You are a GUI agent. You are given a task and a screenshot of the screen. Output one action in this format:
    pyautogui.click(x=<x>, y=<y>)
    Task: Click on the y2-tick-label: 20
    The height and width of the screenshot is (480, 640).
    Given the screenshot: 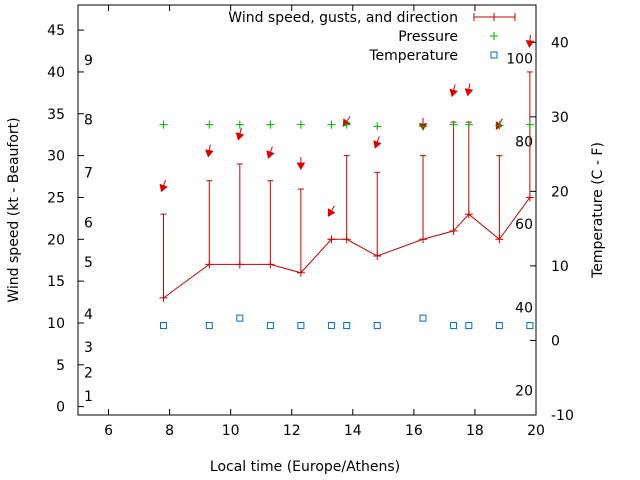 What is the action you would take?
    pyautogui.click(x=560, y=192)
    